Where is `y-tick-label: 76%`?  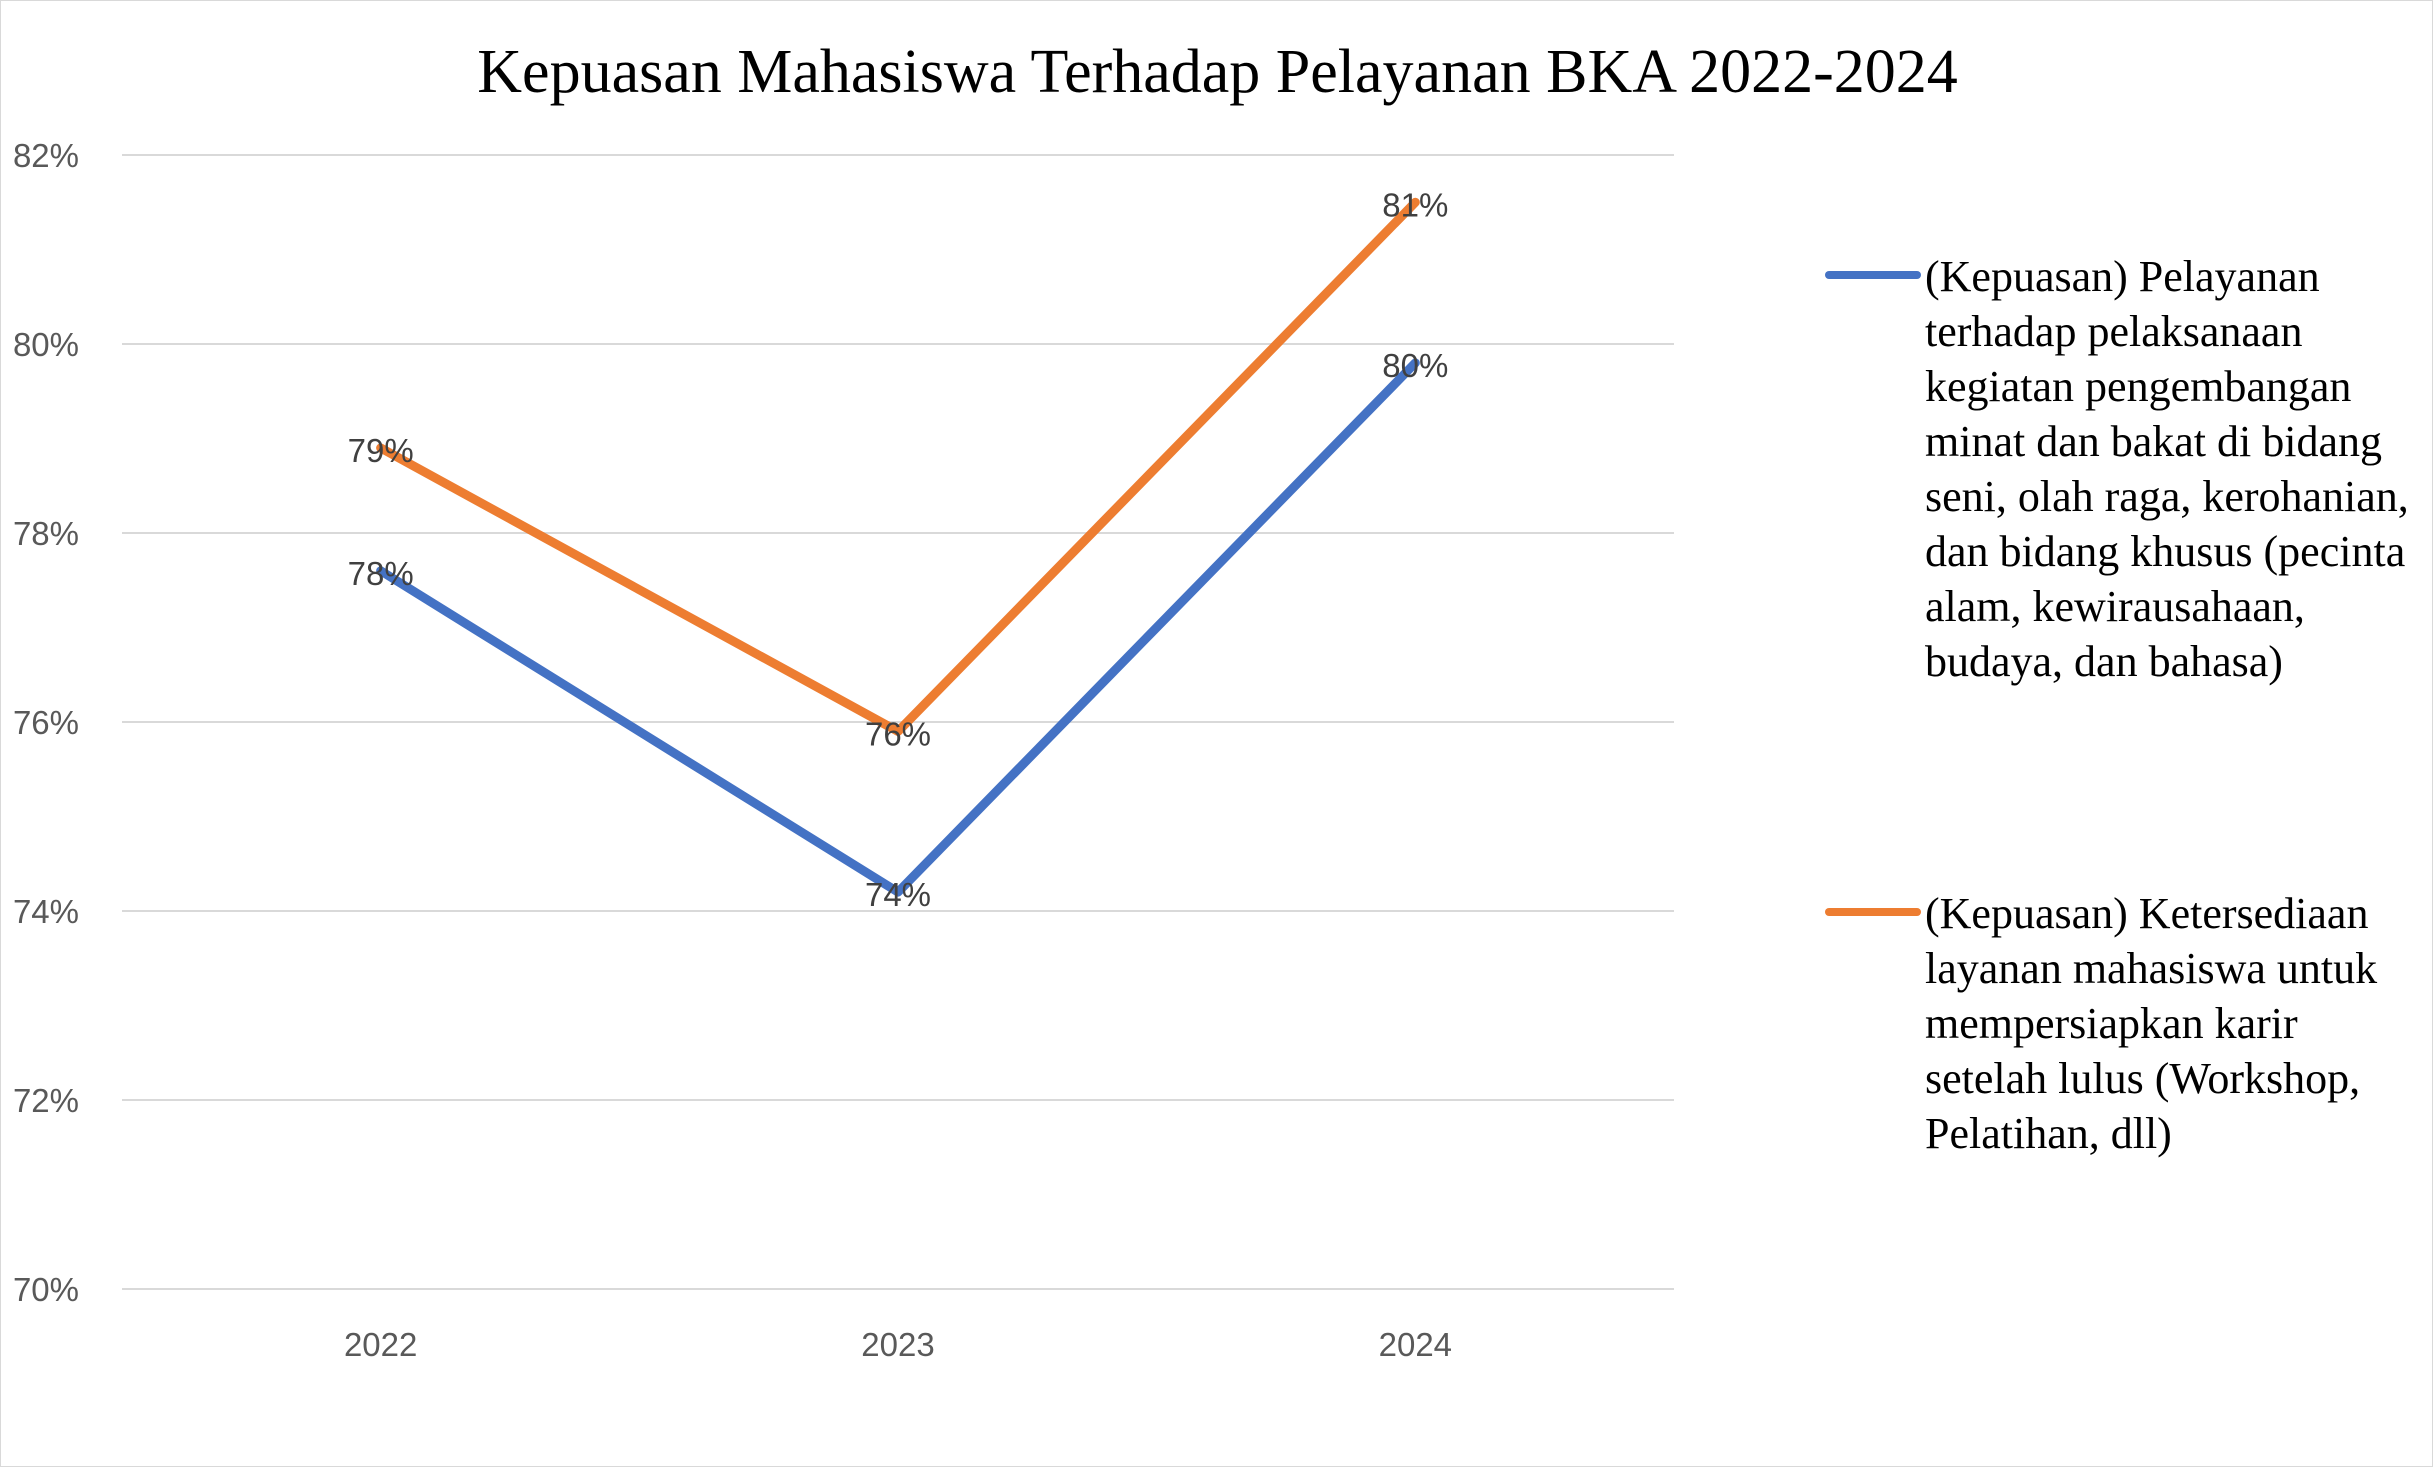 y-tick-label: 76% is located at coordinates (46, 722).